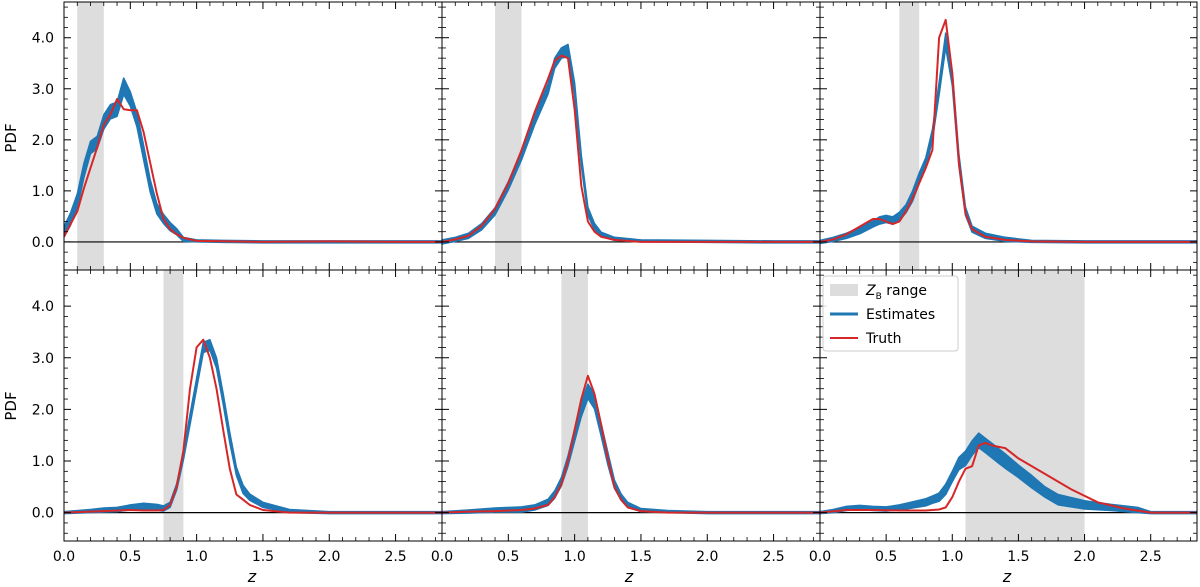 The image size is (1200, 587). I want to click on legend-label-truth: Truth, so click(883, 339).